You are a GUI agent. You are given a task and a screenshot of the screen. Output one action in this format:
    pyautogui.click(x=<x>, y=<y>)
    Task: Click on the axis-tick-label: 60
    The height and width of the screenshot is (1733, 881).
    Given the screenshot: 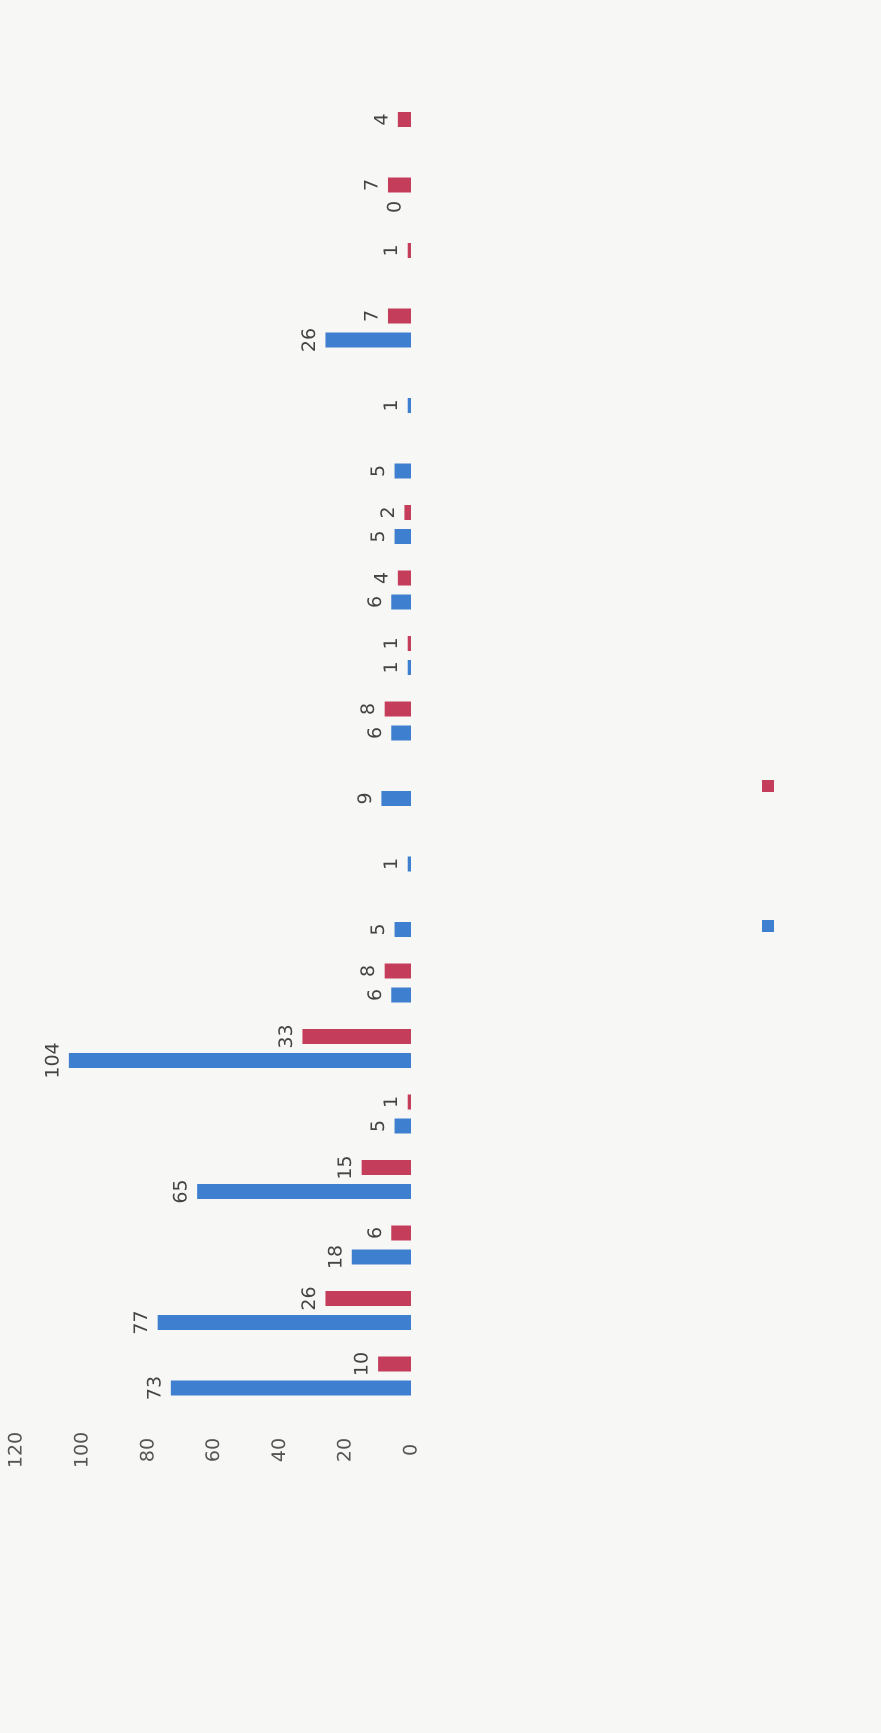 What is the action you would take?
    pyautogui.click(x=213, y=1450)
    